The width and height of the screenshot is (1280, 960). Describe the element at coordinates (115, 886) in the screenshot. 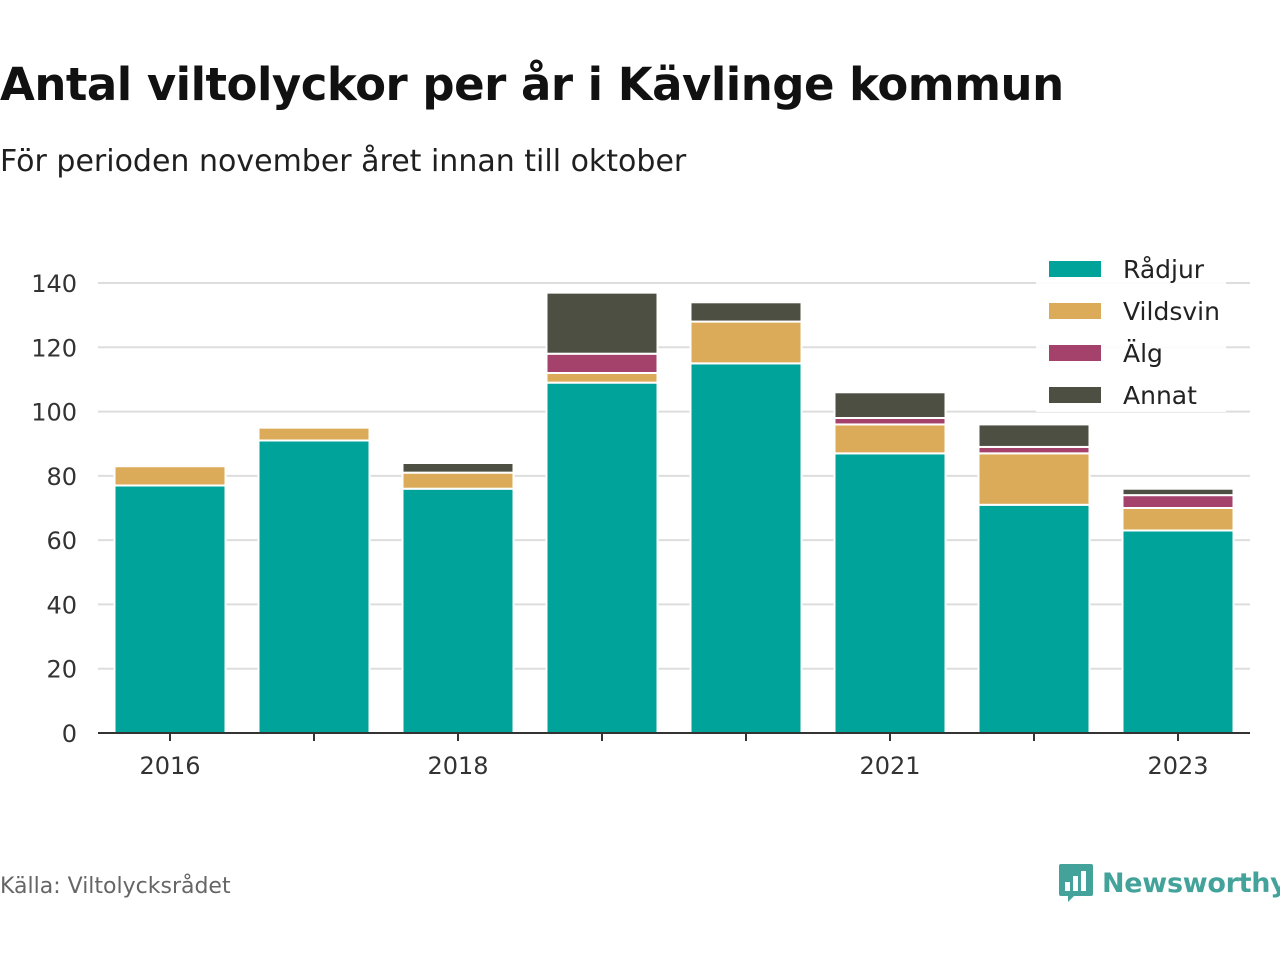

I see `source-note: Källa: Viltolycksrådet` at that location.